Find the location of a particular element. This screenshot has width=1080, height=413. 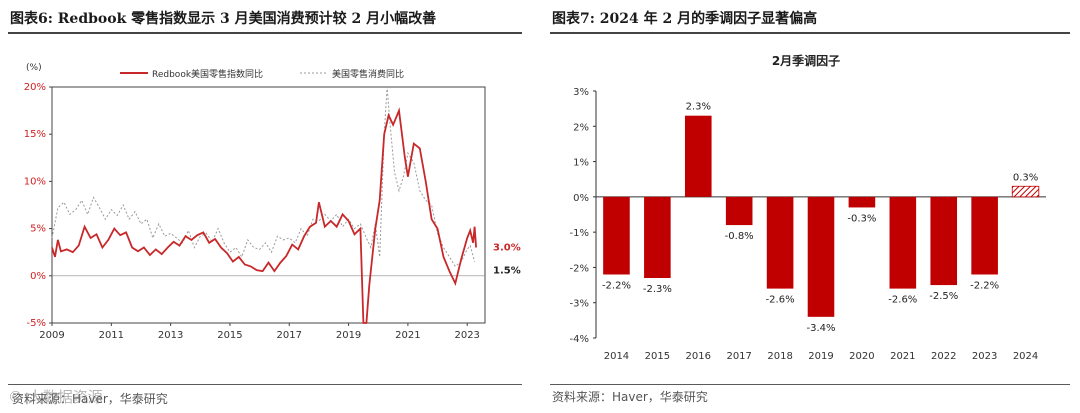

bar-2018 is located at coordinates (780, 242).